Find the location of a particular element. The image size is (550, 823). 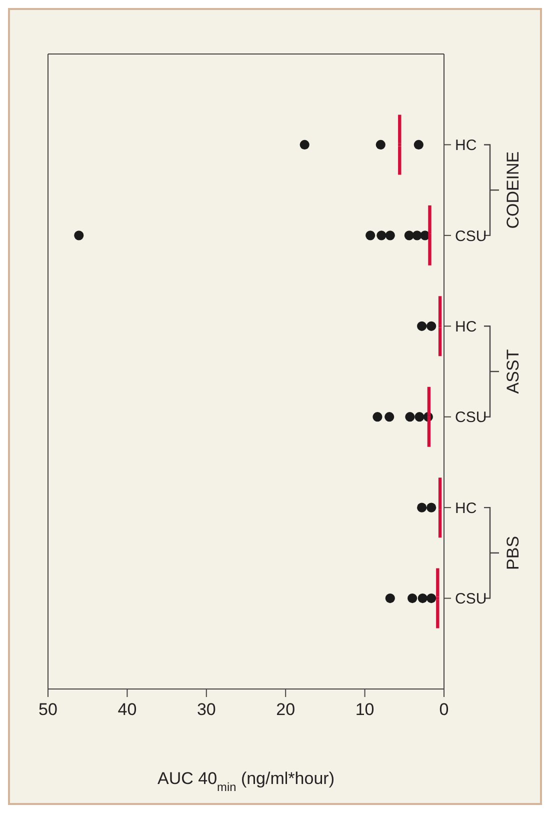

x-tick-label: 0 is located at coordinates (444, 710).